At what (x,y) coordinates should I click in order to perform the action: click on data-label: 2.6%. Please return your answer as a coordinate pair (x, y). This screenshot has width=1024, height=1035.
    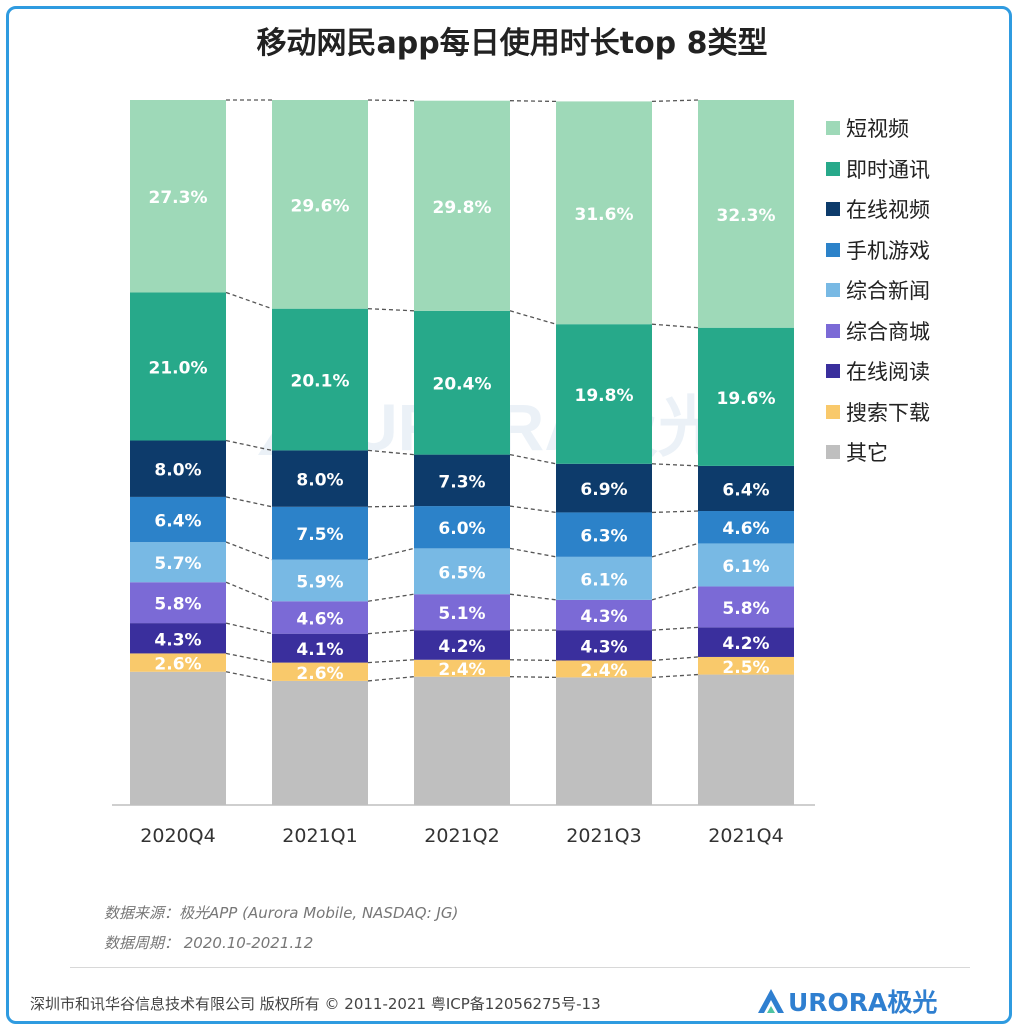
    Looking at the image, I should click on (177, 665).